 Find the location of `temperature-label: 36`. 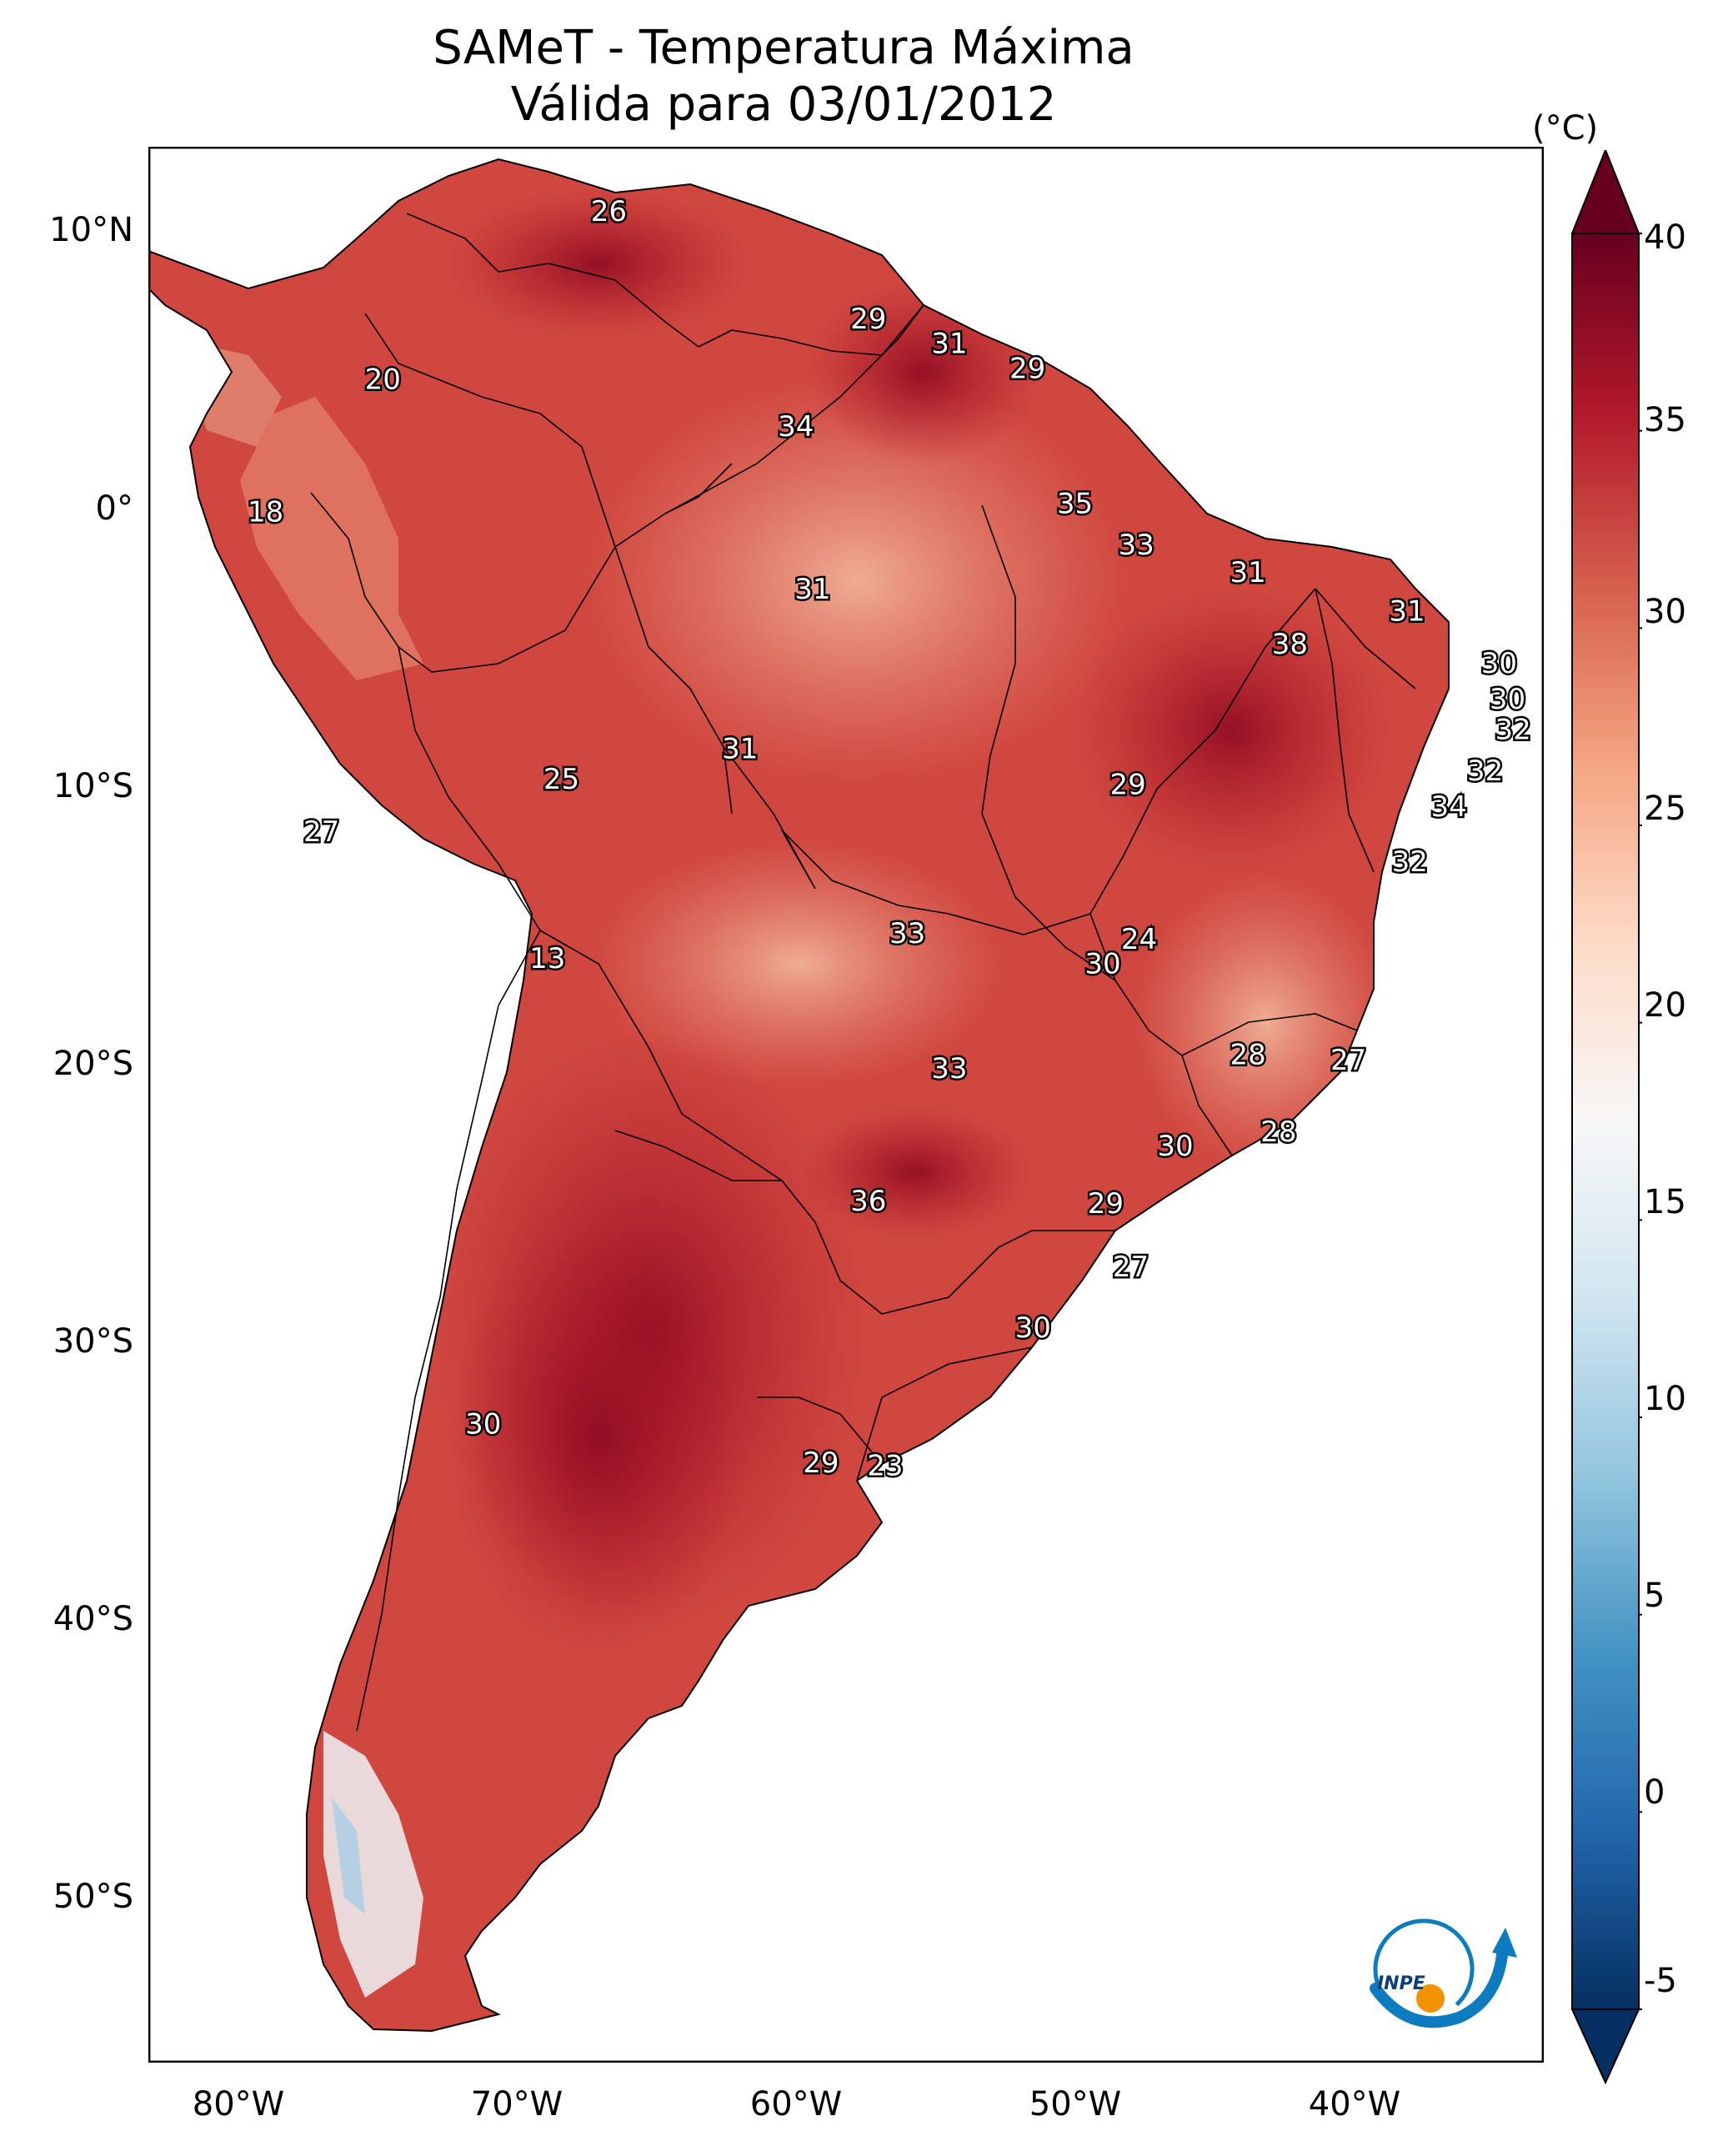

temperature-label: 36 is located at coordinates (868, 1201).